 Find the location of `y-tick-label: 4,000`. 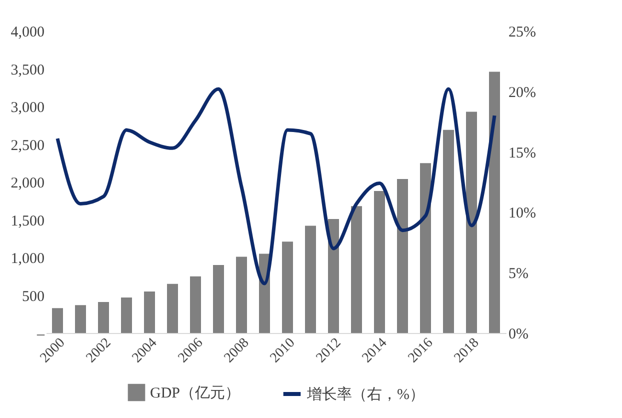

y-tick-label: 4,000 is located at coordinates (27, 32).